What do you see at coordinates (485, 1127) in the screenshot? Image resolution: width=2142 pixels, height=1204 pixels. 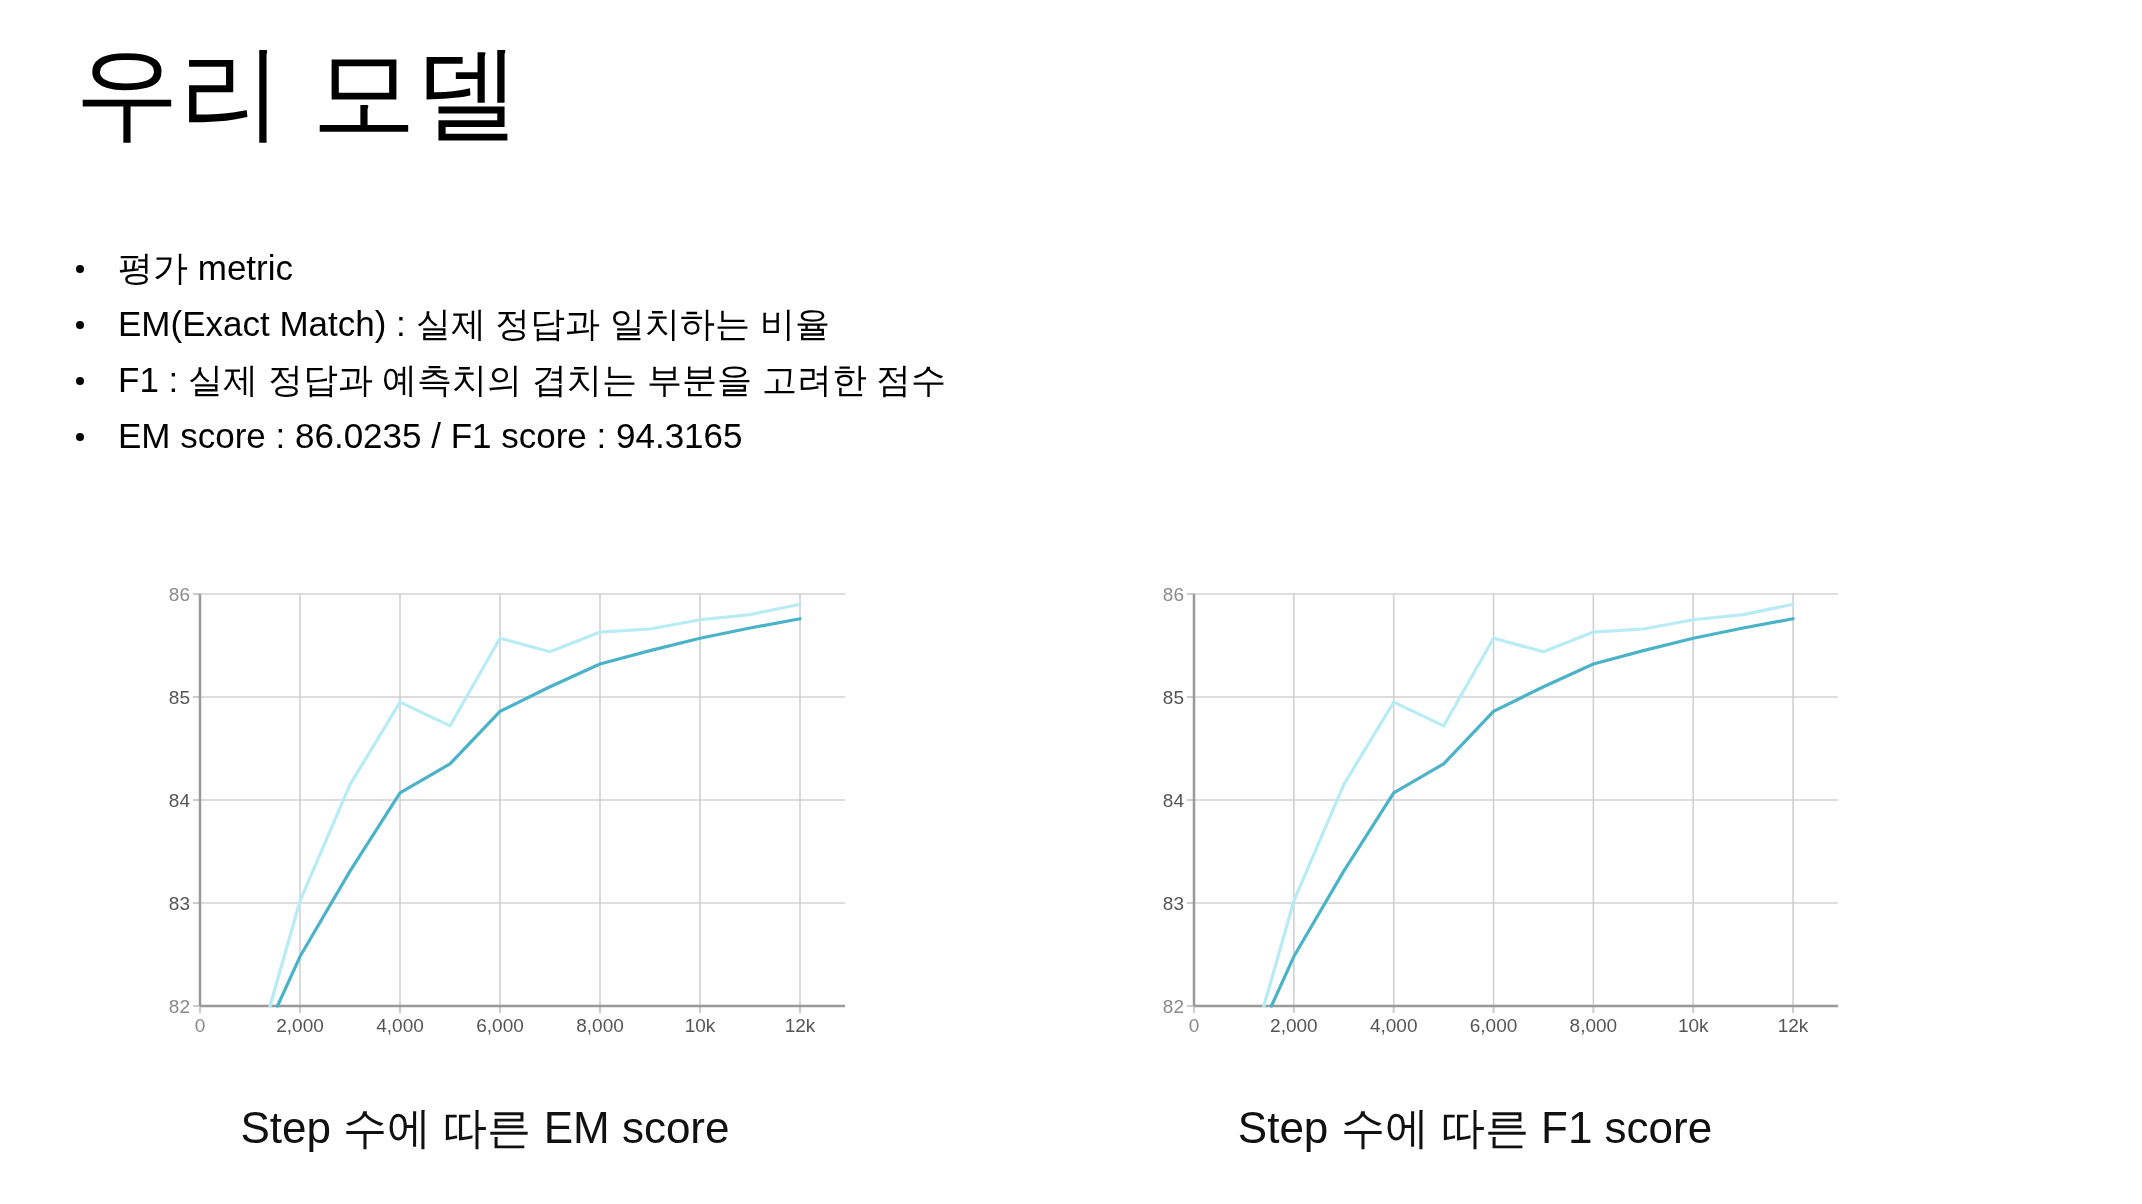 I see `text: Step 수에 따른 EM score` at bounding box center [485, 1127].